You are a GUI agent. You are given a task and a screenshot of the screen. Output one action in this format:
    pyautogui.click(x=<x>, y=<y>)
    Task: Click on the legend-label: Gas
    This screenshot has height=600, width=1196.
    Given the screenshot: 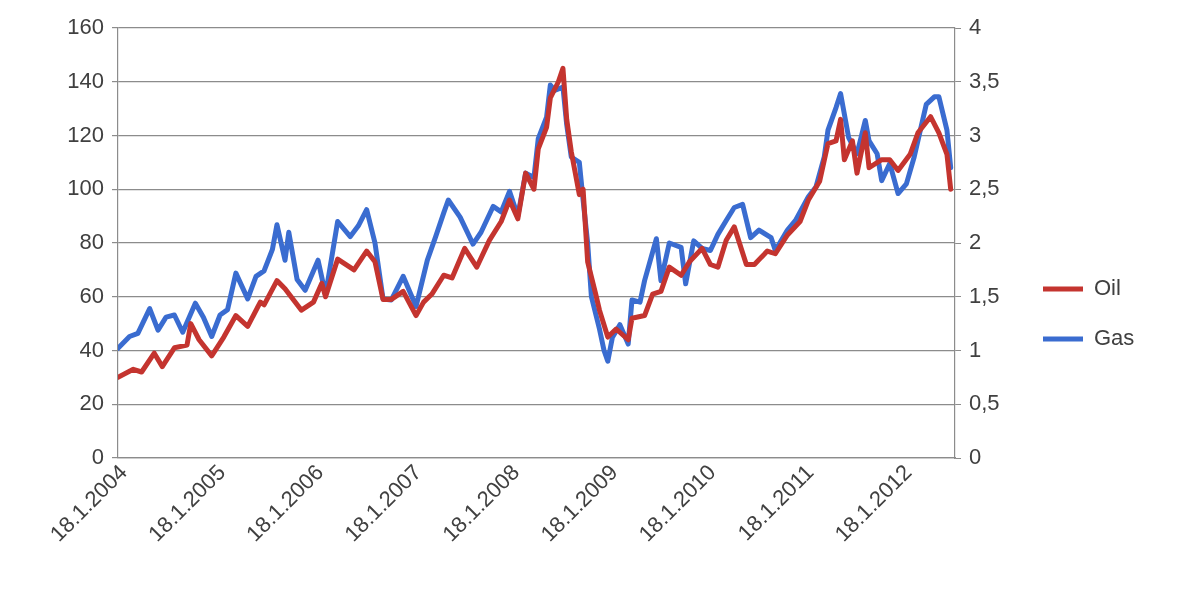 What is the action you would take?
    pyautogui.click(x=1114, y=338)
    